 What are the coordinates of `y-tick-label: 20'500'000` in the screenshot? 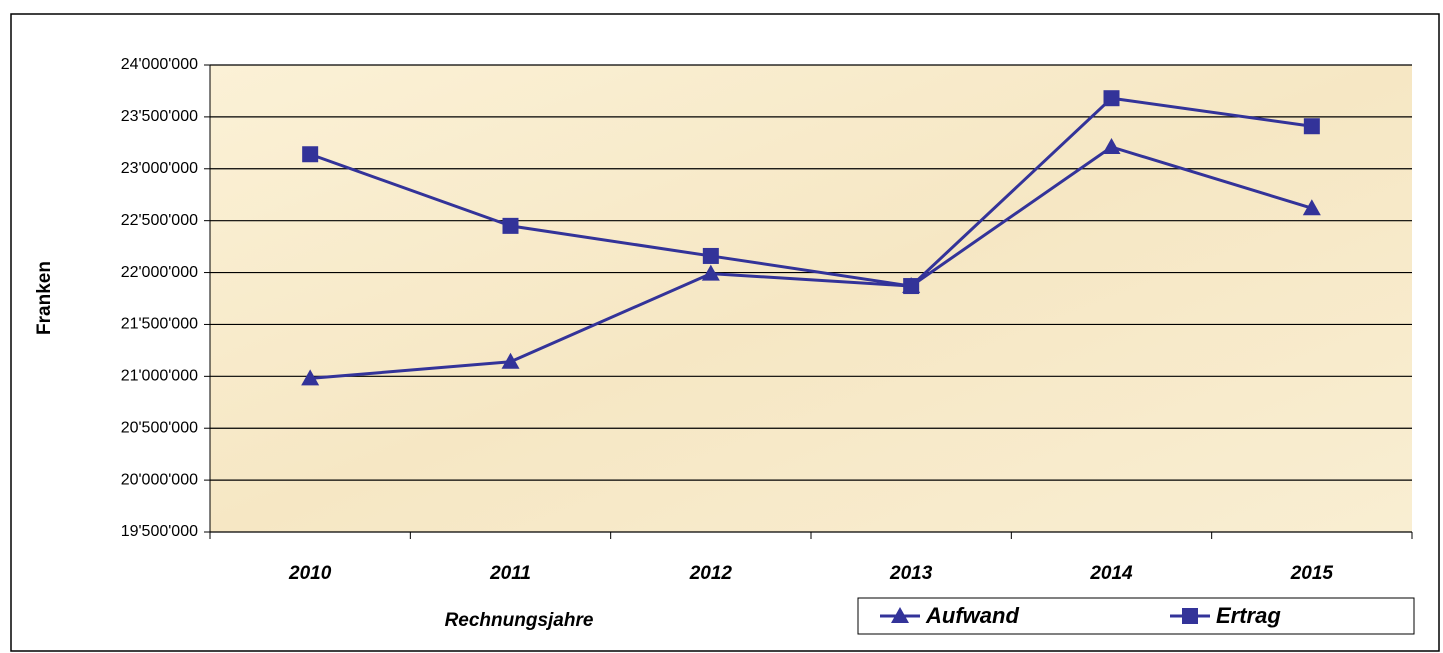 It's located at (159, 427).